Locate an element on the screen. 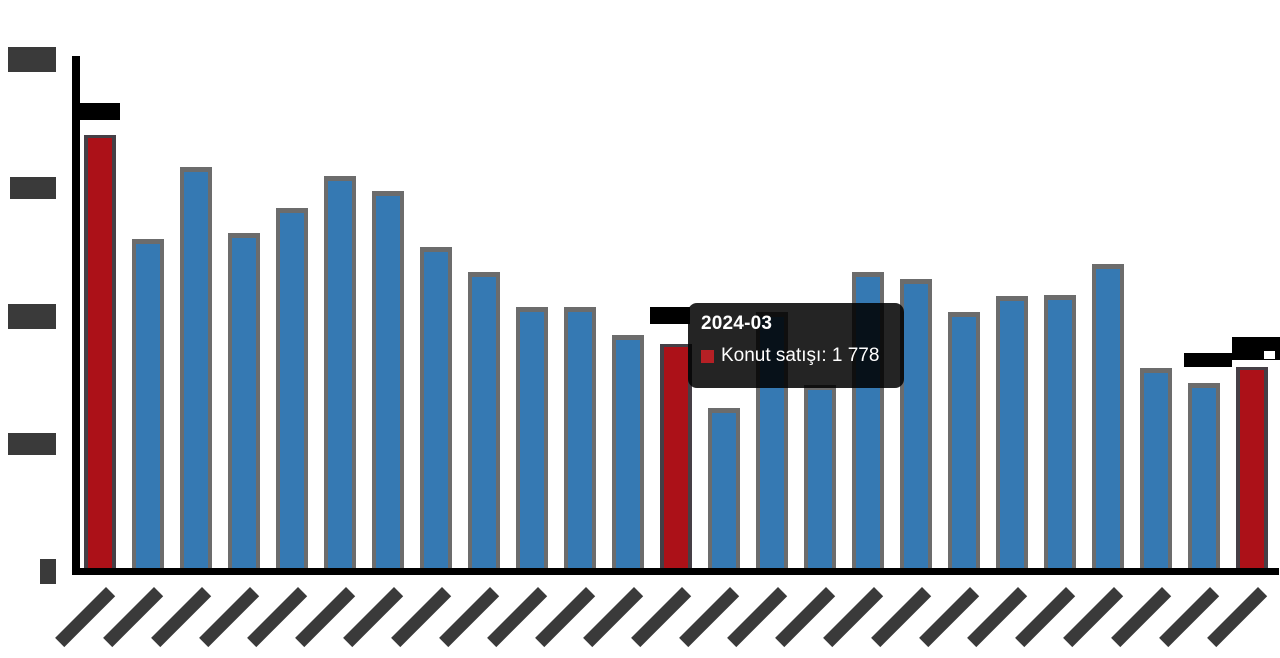 The height and width of the screenshot is (658, 1280). chart-tooltip: 2024-03 Konut satışı: 1 778 is located at coordinates (796, 345).